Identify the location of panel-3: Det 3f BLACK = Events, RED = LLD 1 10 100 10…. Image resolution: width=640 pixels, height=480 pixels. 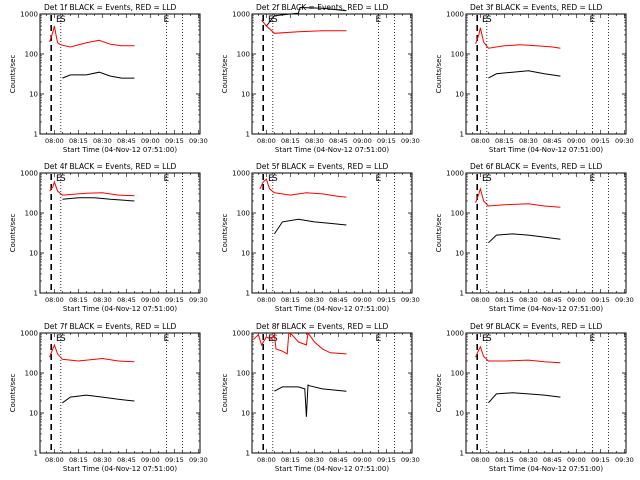
(534, 78).